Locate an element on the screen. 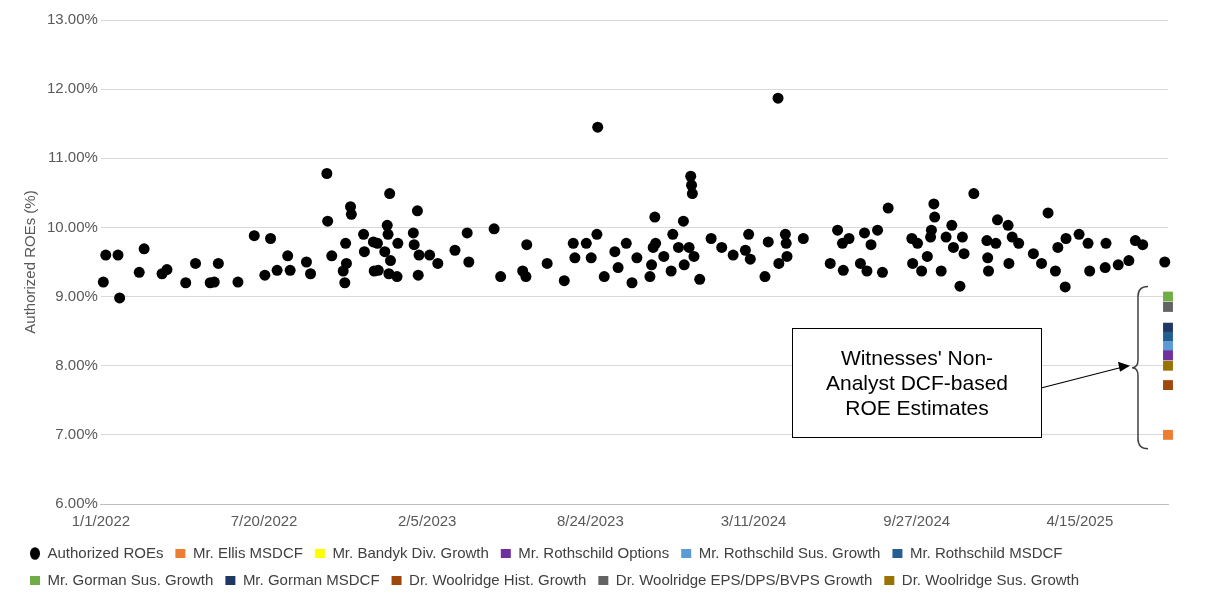 The image size is (1220, 607). legend-label: Authorized ROEs is located at coordinates (105, 552).